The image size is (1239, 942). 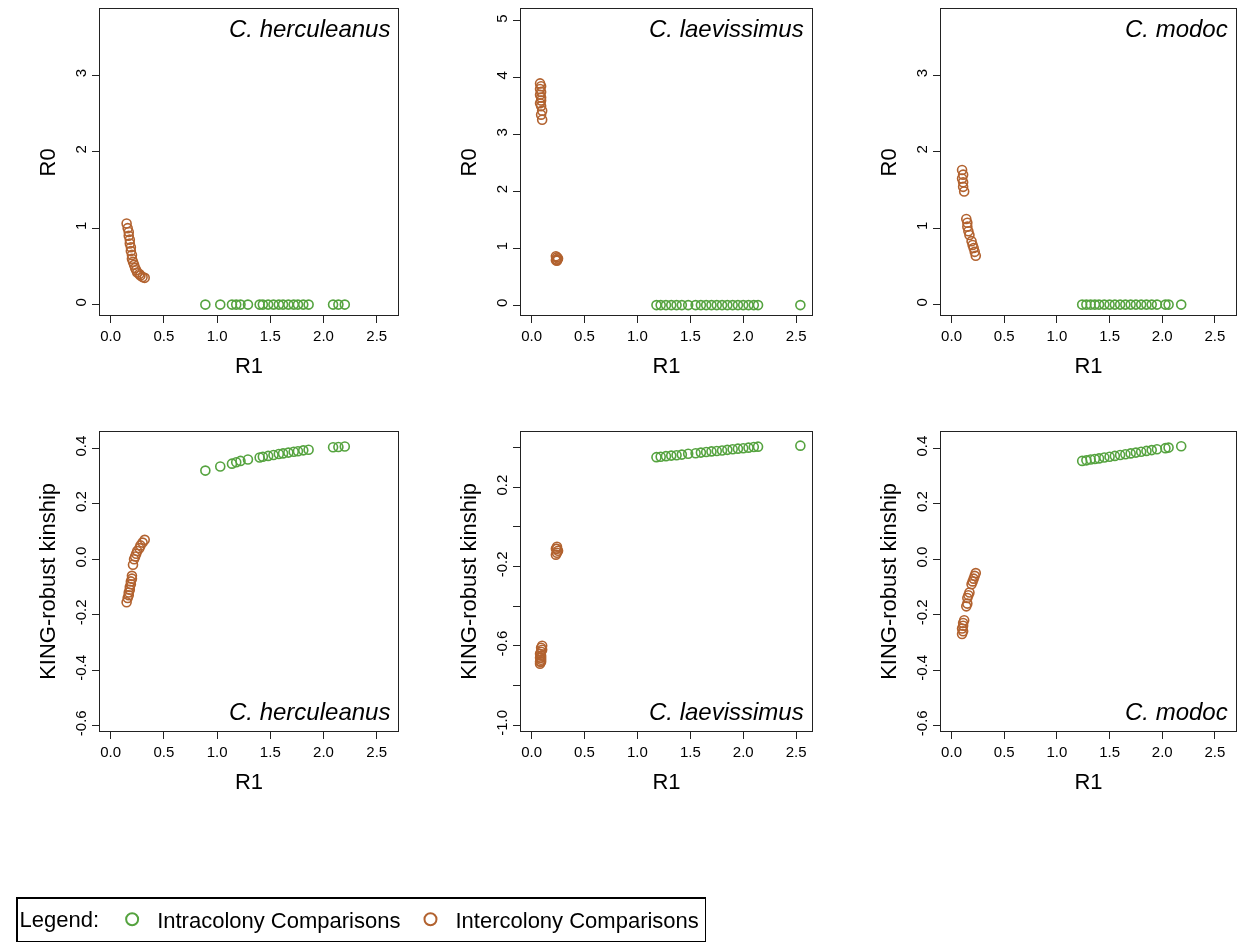 What do you see at coordinates (577, 920) in the screenshot?
I see `legend-label: Intercolony Comparisons` at bounding box center [577, 920].